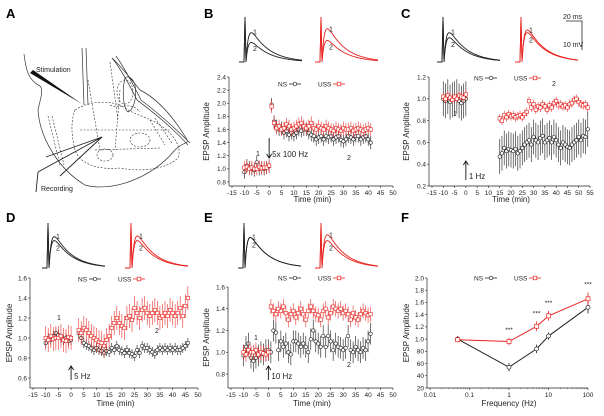  Describe the element at coordinates (22, 378) in the screenshot. I see `y-tick-label: 0.6` at that location.